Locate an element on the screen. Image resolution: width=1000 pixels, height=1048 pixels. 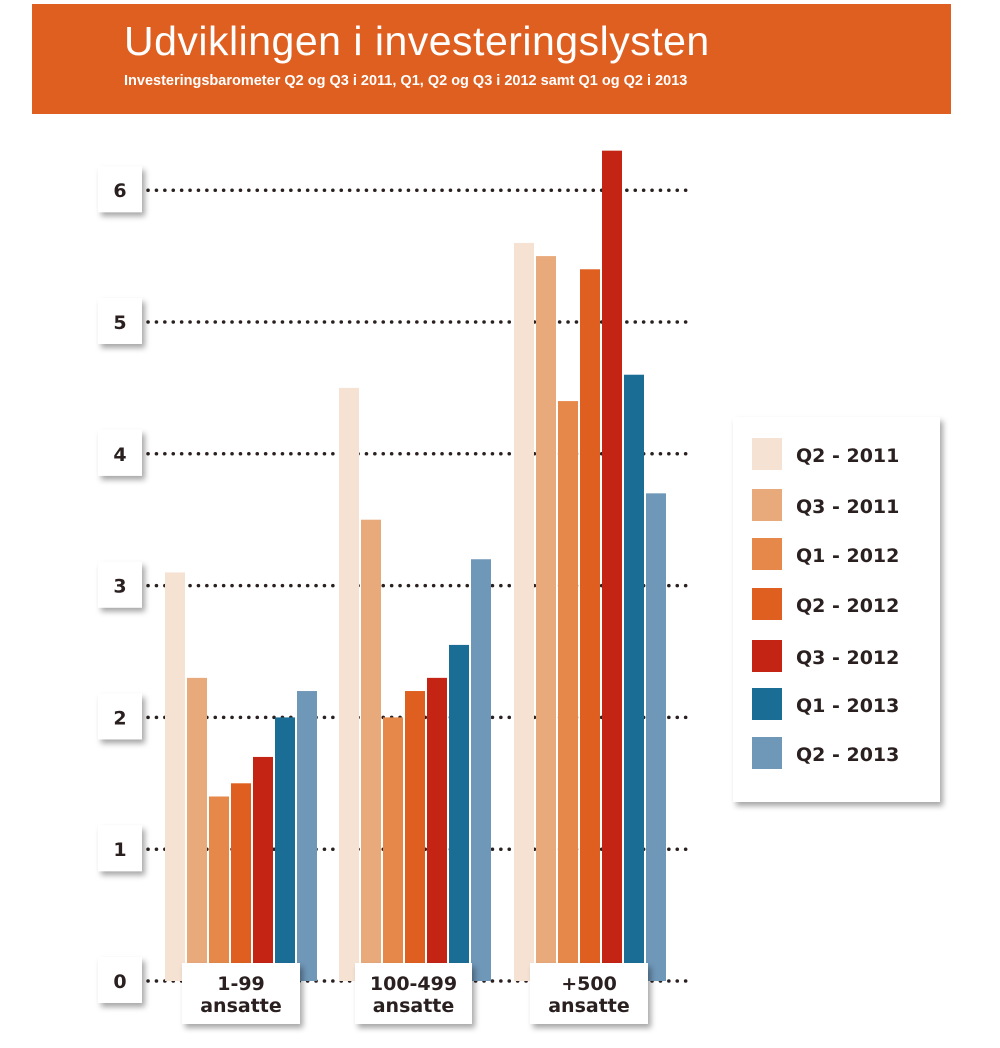
x-category-label: +500 is located at coordinates (589, 984).